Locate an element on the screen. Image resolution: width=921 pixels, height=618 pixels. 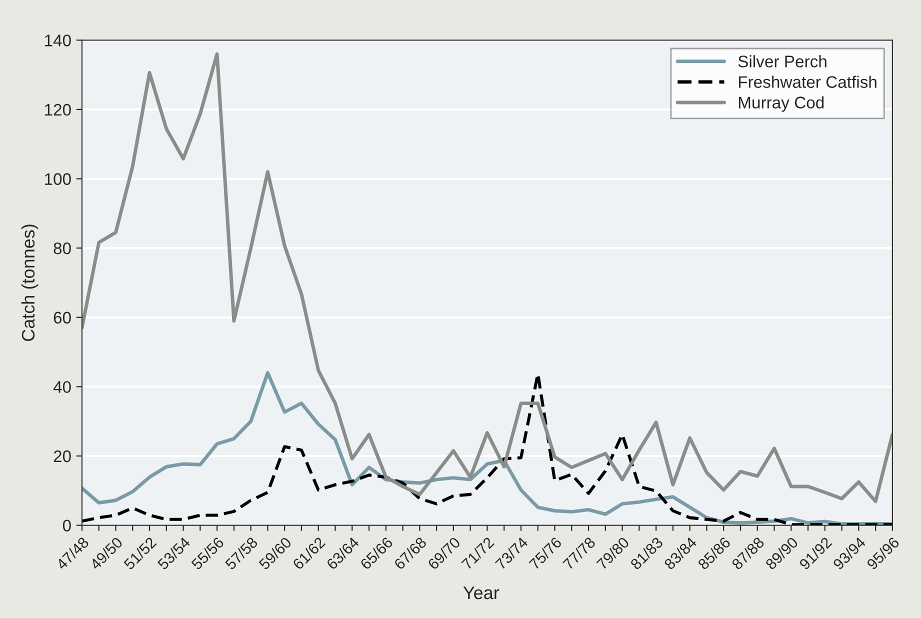
y-tick-label: 80 is located at coordinates (62, 248).